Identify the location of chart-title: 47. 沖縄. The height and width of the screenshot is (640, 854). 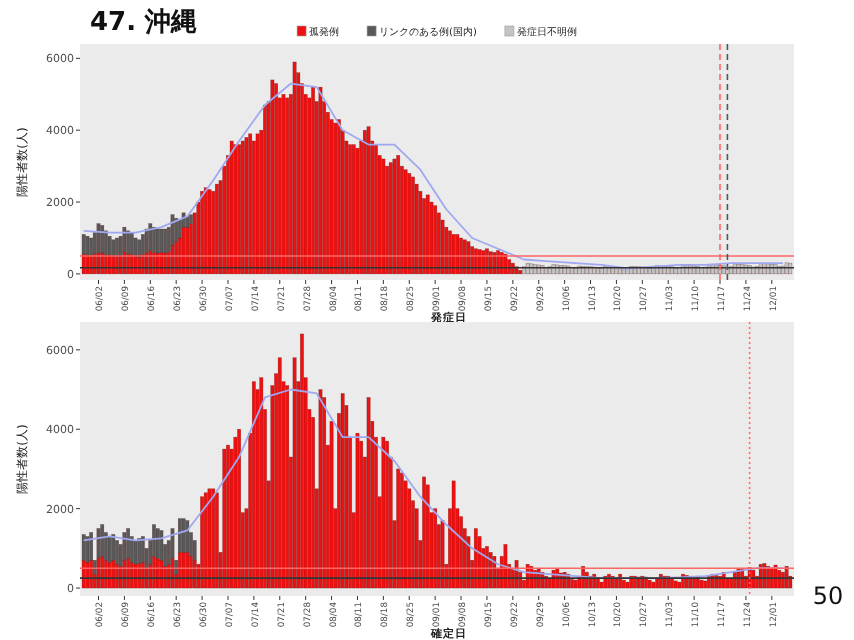
(144, 23).